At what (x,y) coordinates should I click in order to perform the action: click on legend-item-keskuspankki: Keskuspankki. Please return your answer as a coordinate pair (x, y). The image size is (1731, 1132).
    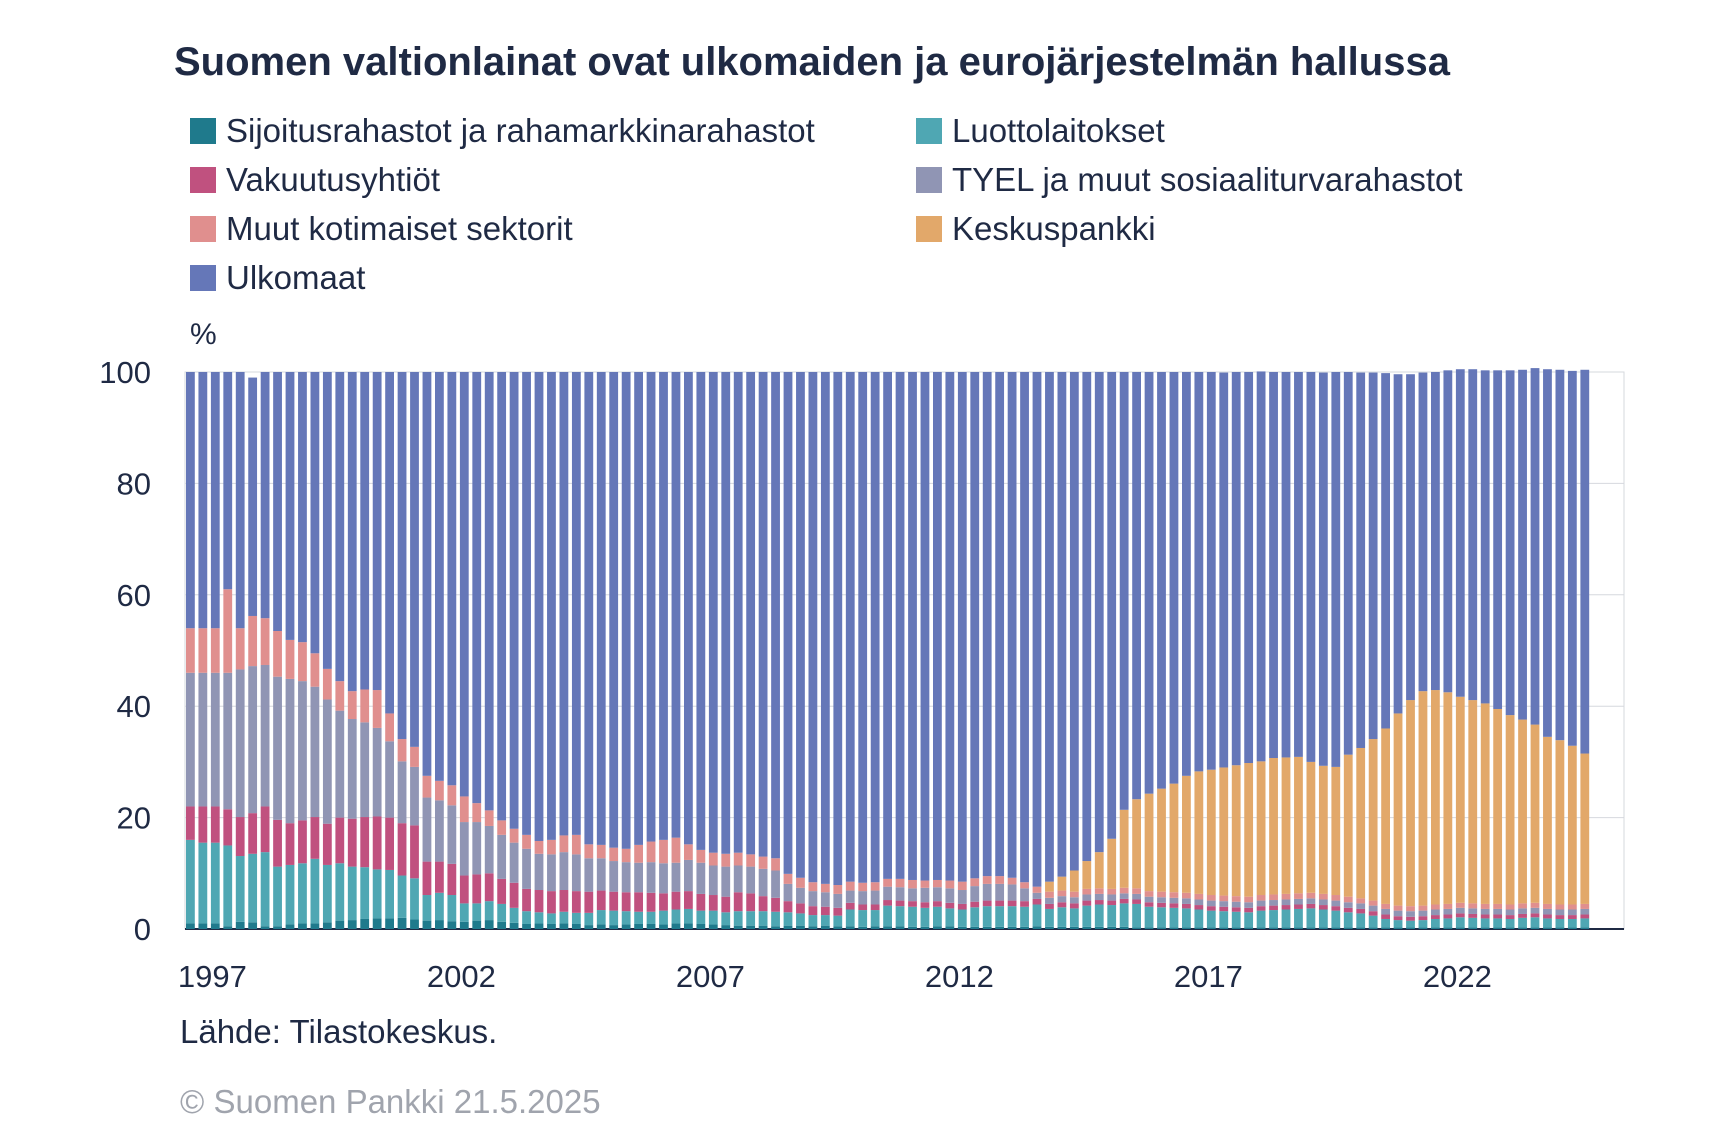
    Looking at the image, I should click on (1036, 229).